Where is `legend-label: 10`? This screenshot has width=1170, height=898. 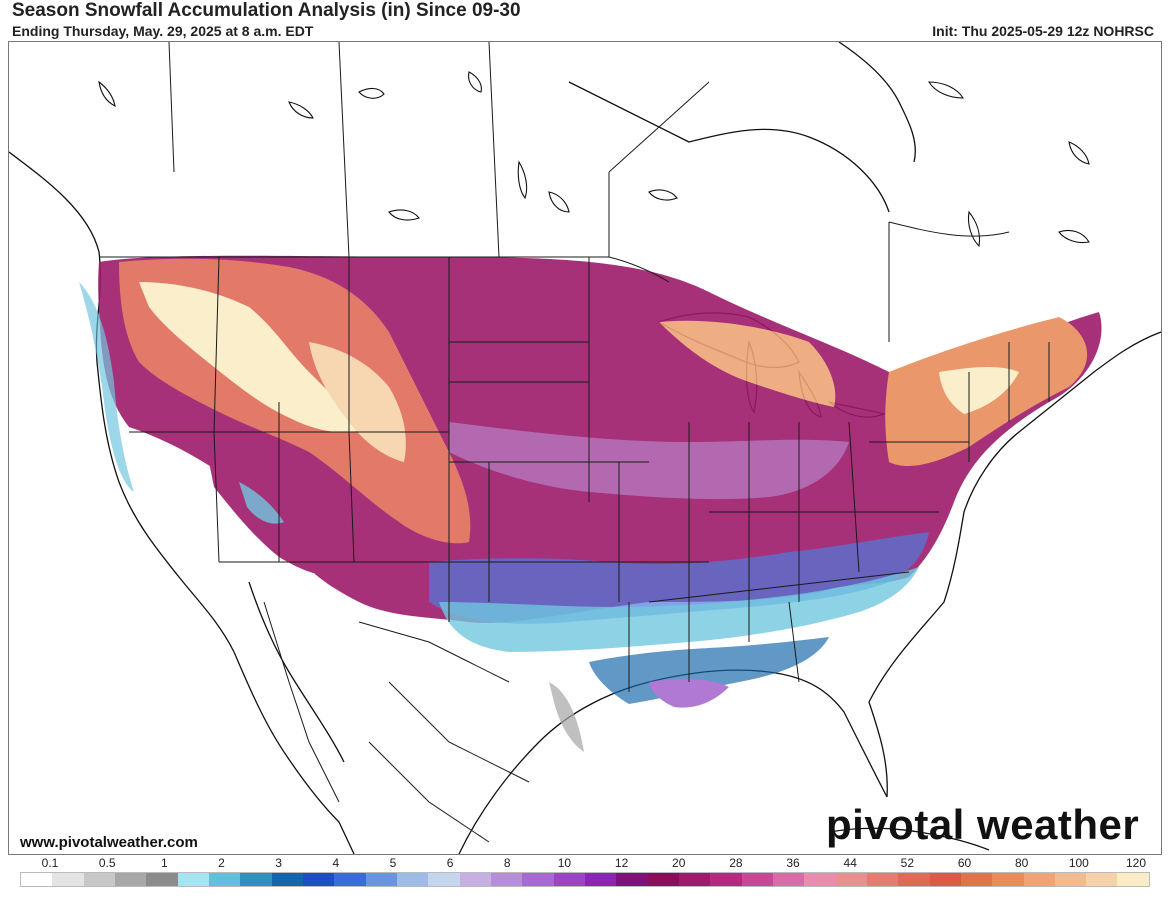 legend-label: 10 is located at coordinates (564, 863).